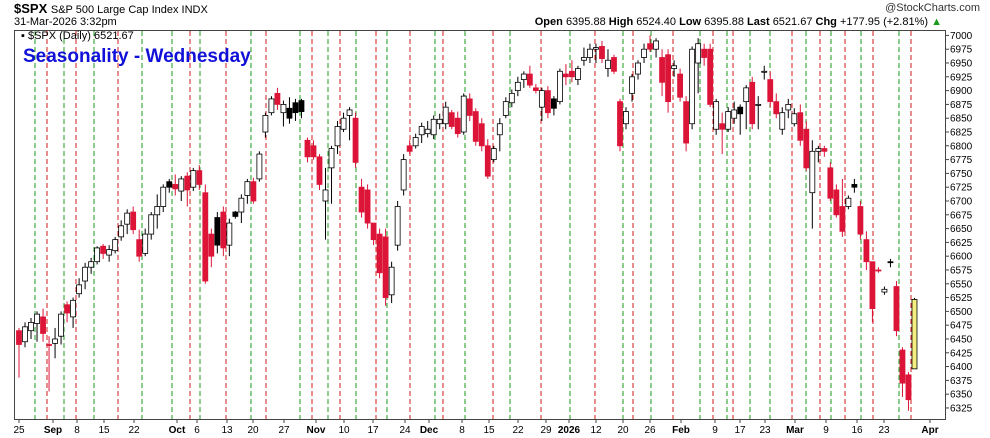  I want to click on x-tick-label: Oct, so click(177, 430).